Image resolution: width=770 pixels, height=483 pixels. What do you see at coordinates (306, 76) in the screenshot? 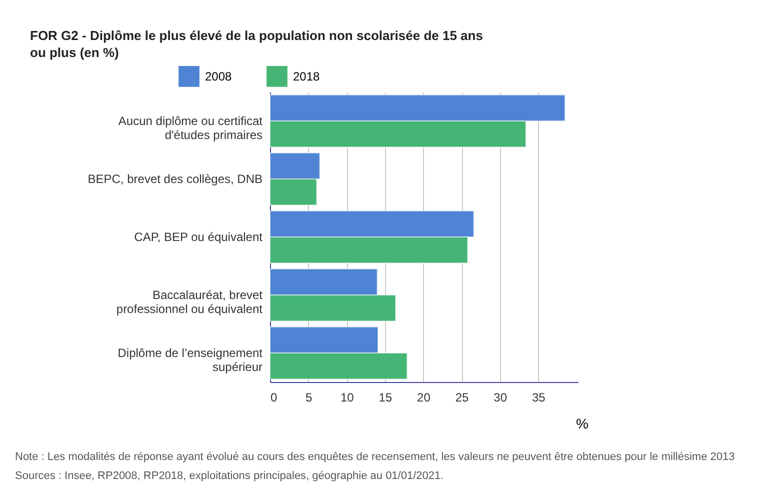
I see `legend-label: 2018` at bounding box center [306, 76].